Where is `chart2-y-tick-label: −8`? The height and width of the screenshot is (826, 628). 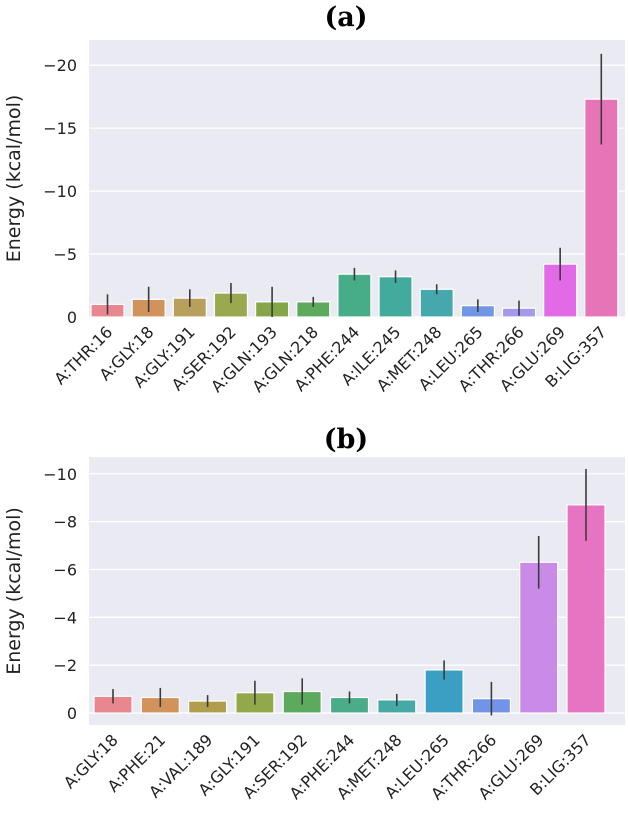
chart2-y-tick-label: −8 is located at coordinates (65, 522).